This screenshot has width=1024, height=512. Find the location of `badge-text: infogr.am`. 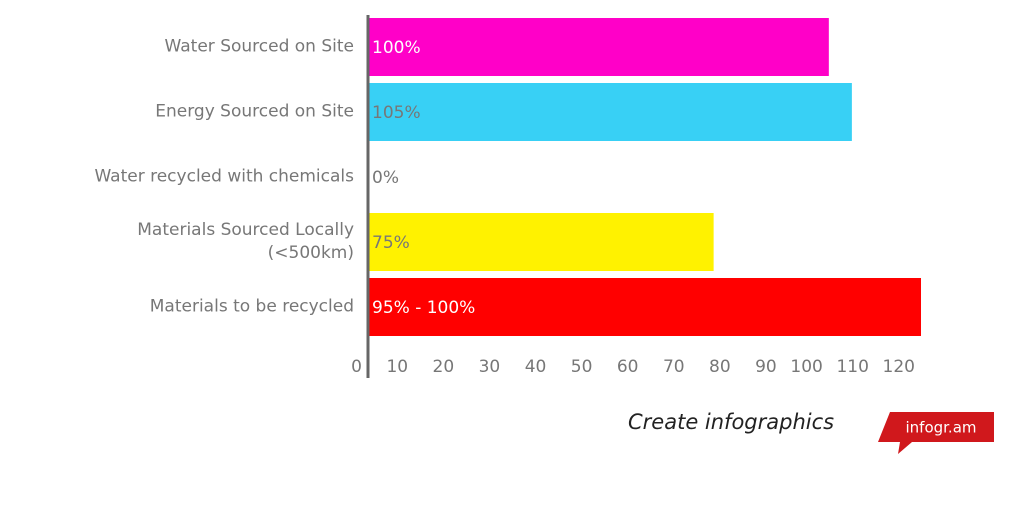

badge-text: infogr.am is located at coordinates (940, 428).